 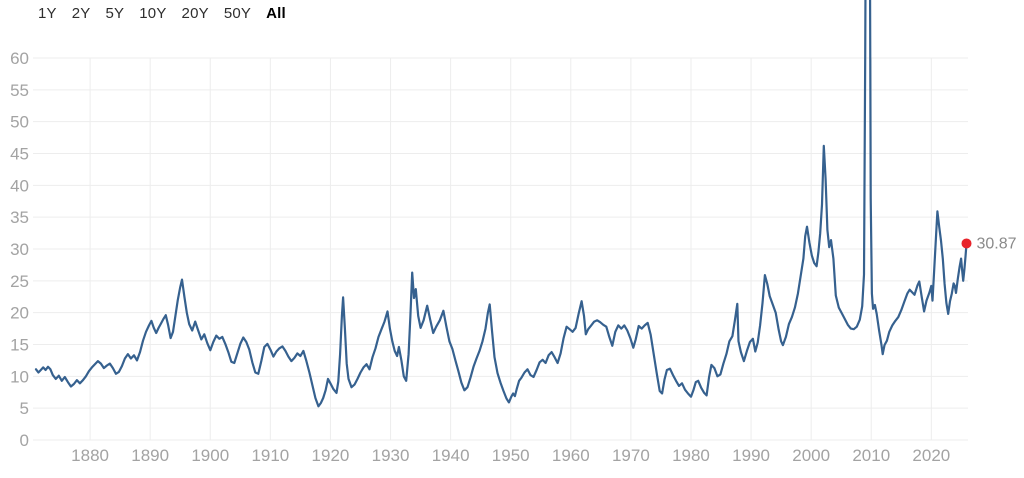 I want to click on range-button-1y: 1Y, so click(x=47, y=13).